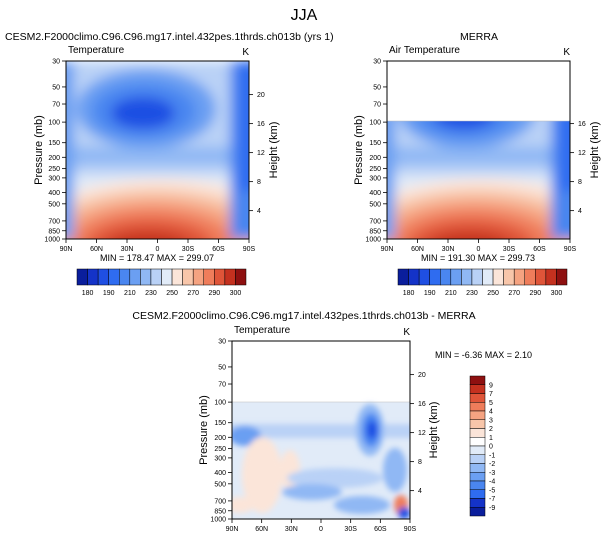  I want to click on lat-tick-label: 60S, so click(539, 249).